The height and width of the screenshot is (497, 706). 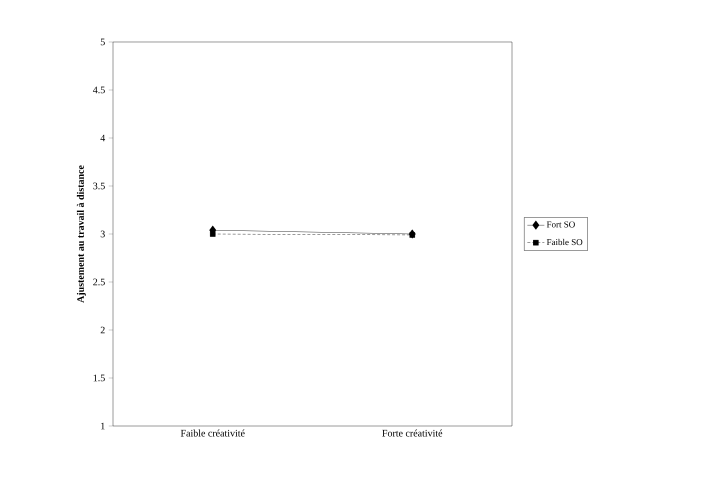 I want to click on y-tick-label: 1.5, so click(x=99, y=378).